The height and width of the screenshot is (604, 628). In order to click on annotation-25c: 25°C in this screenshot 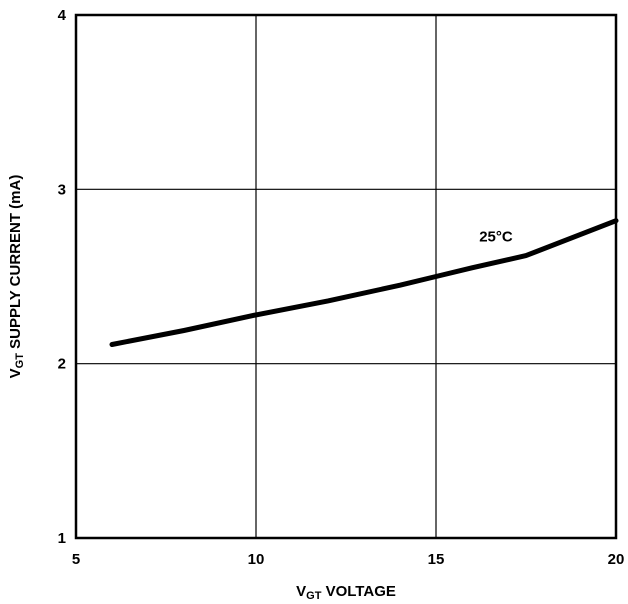, I will do `click(496, 237)`.